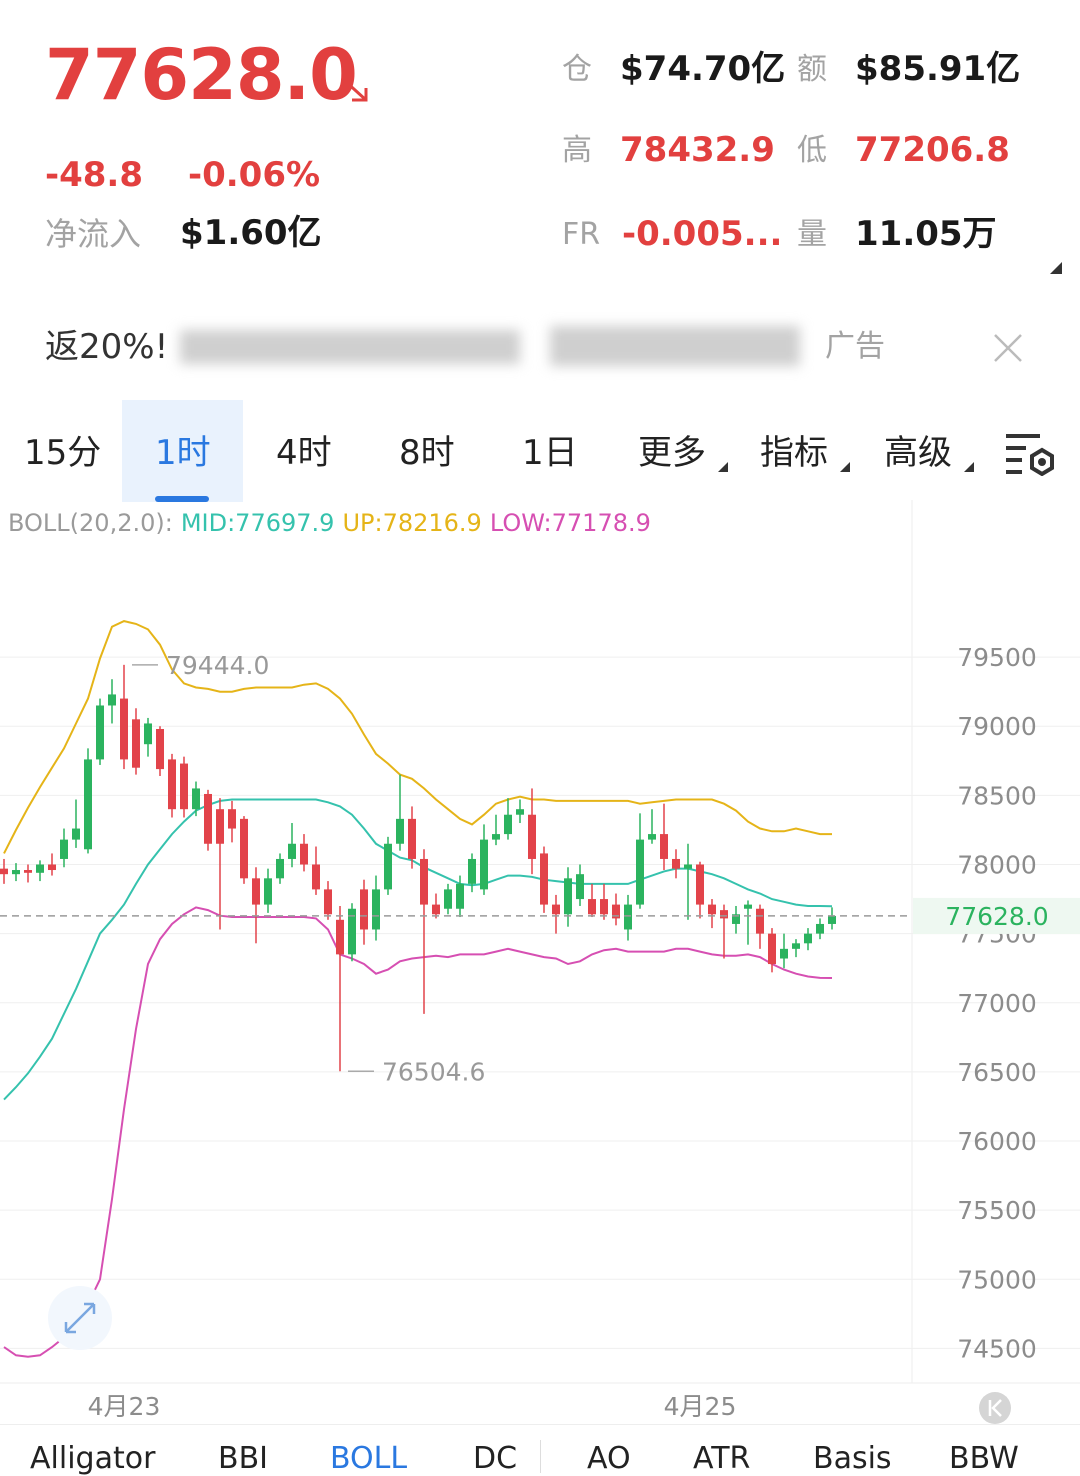 Image resolution: width=1080 pixels, height=1476 pixels. Describe the element at coordinates (722, 1458) in the screenshot. I see `indicator-tab: ATR` at that location.